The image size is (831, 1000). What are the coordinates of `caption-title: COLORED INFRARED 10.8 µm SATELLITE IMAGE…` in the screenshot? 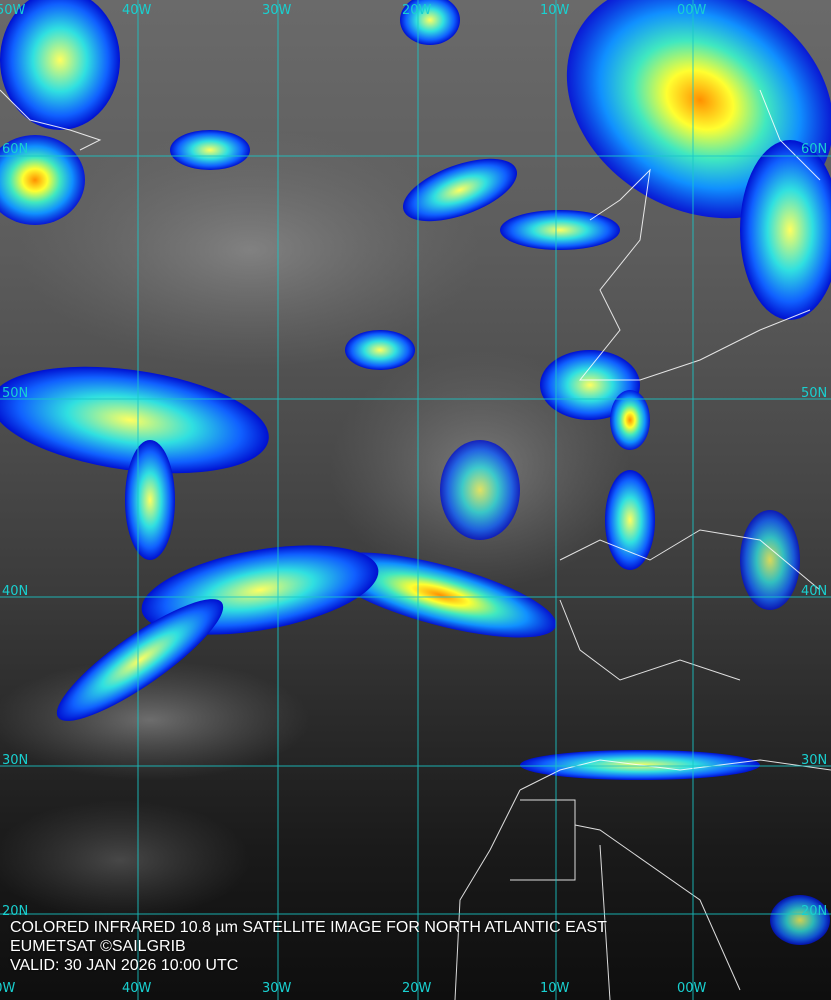 It's located at (308, 927).